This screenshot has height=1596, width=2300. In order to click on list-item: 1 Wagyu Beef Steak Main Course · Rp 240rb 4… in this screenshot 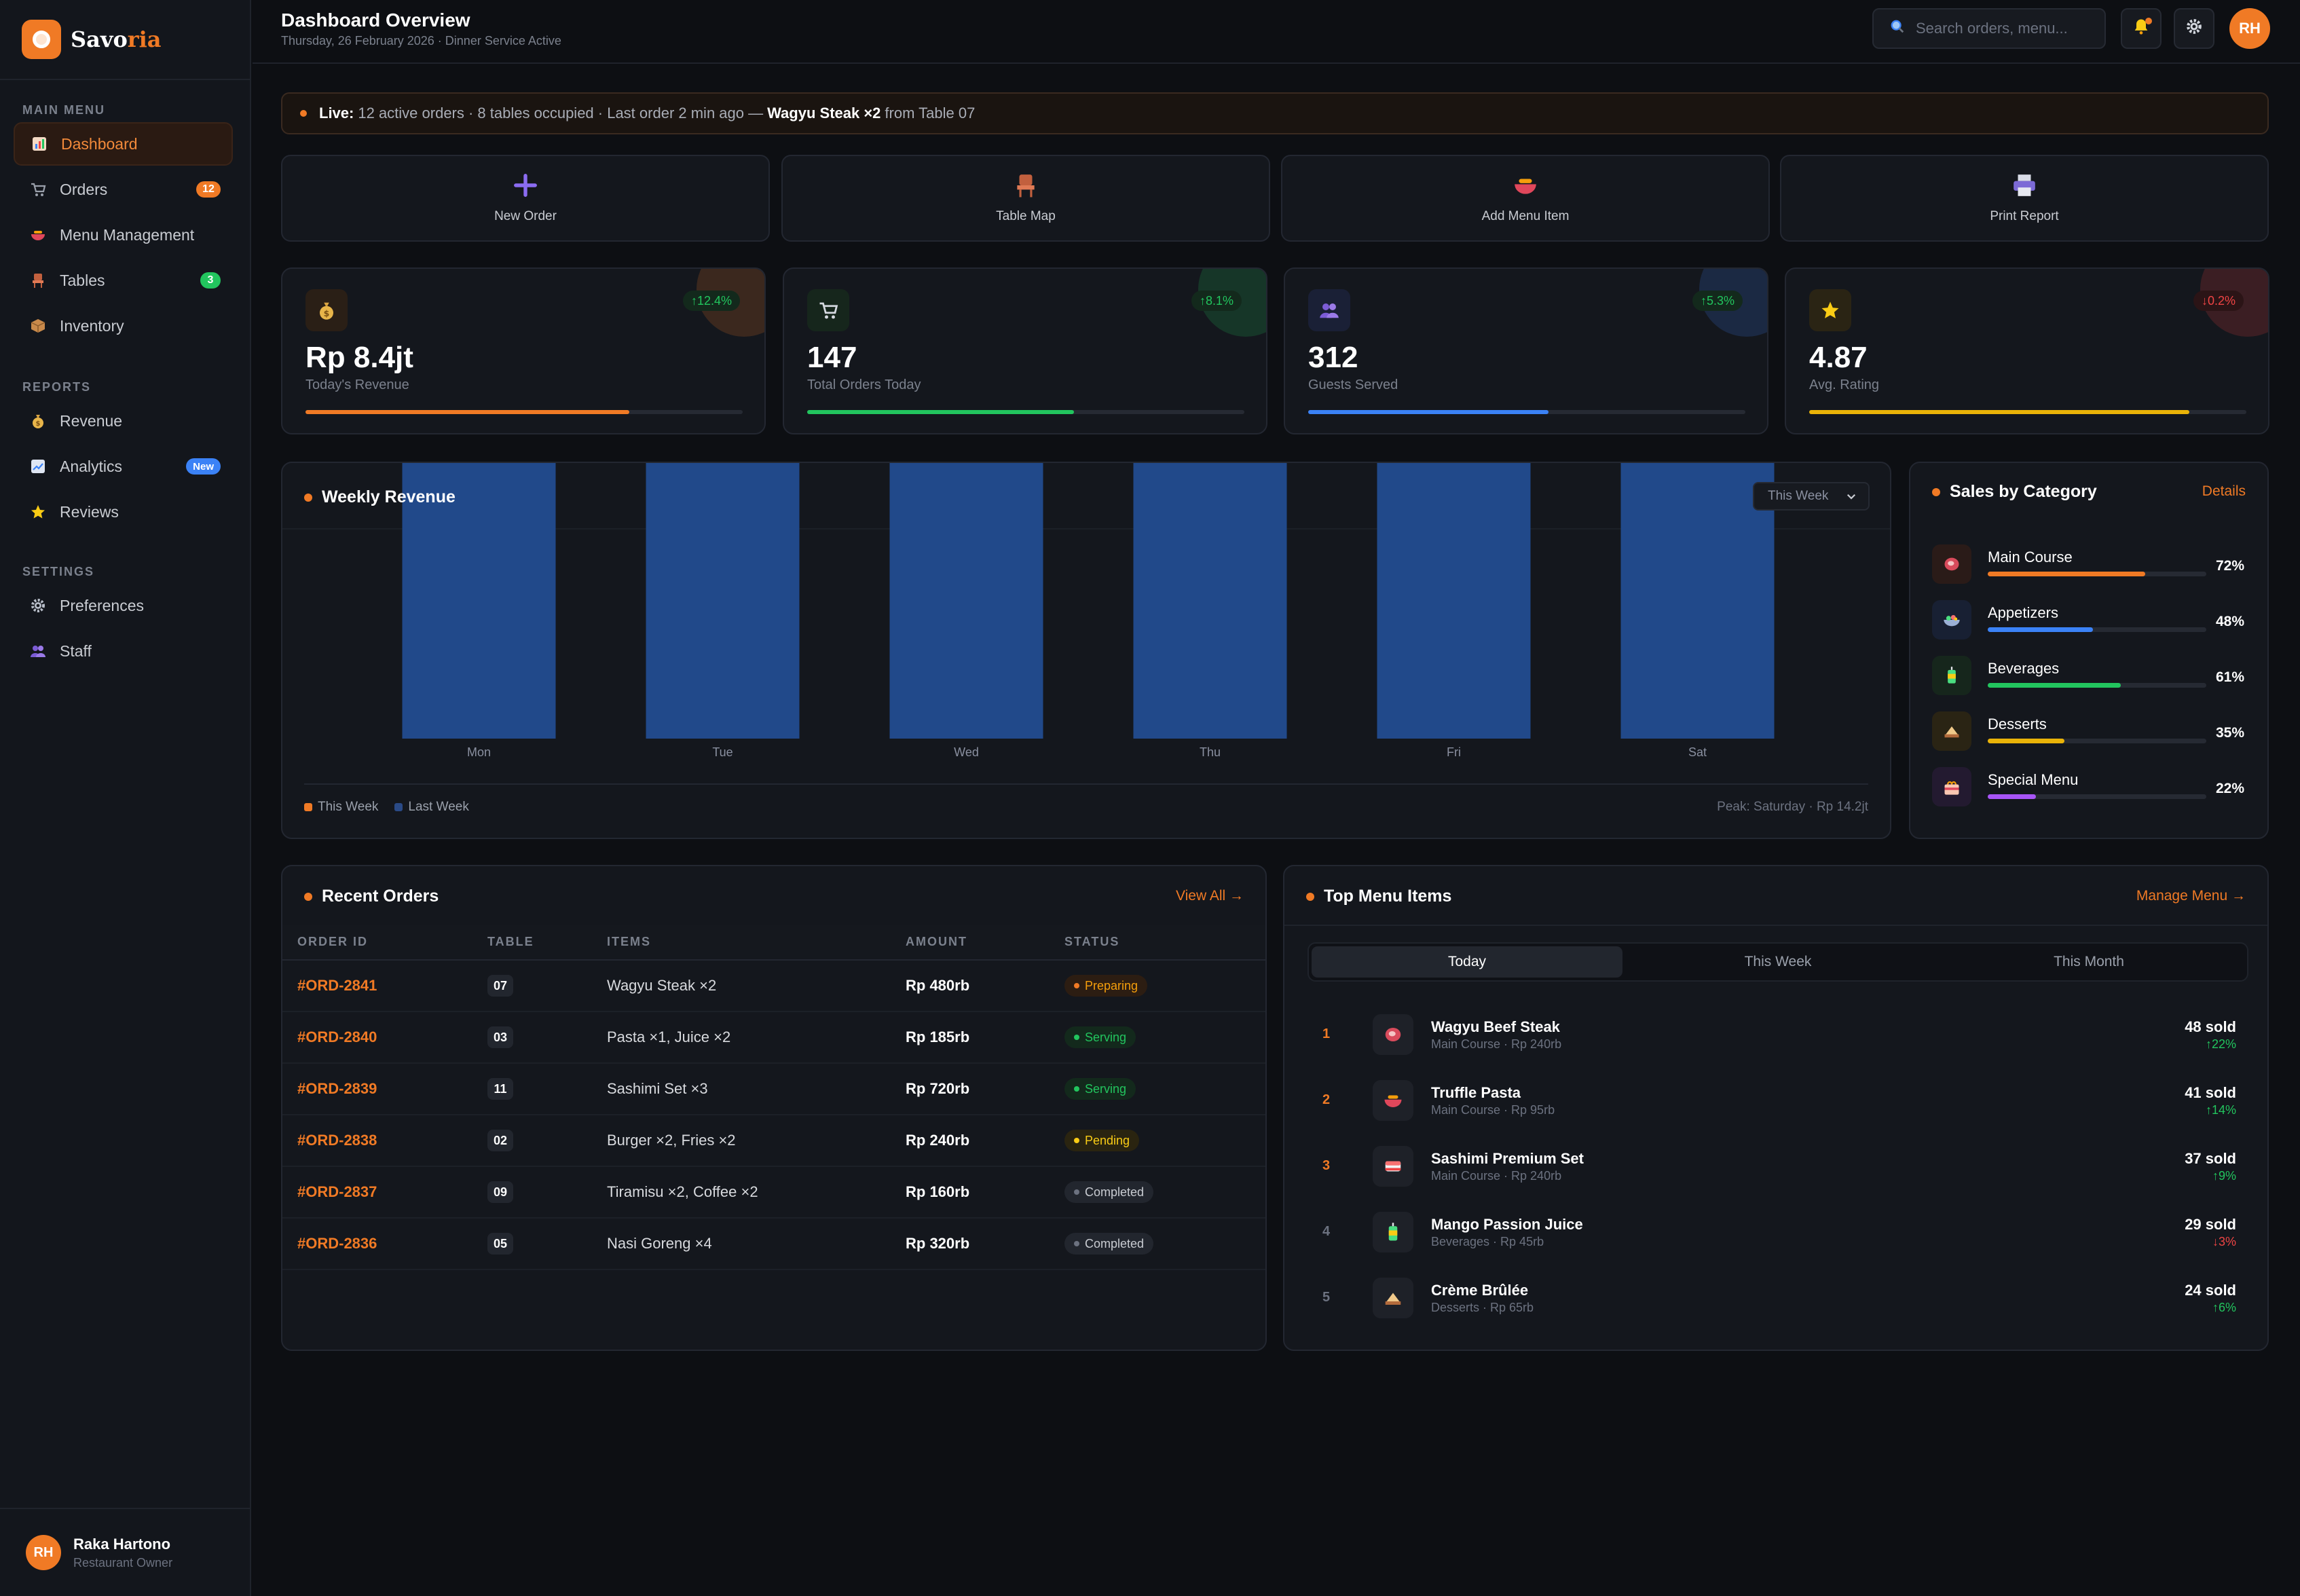, I will do `click(1777, 1036)`.